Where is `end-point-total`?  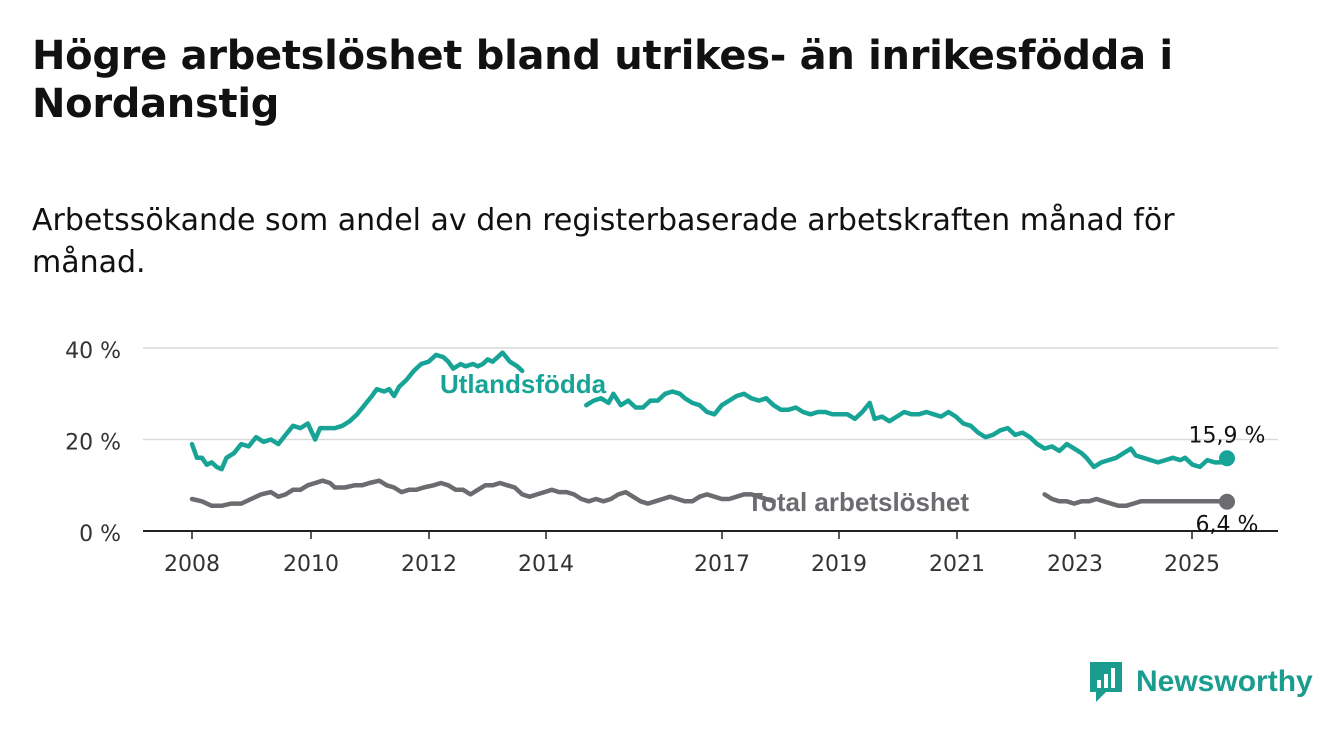 end-point-total is located at coordinates (1227, 501).